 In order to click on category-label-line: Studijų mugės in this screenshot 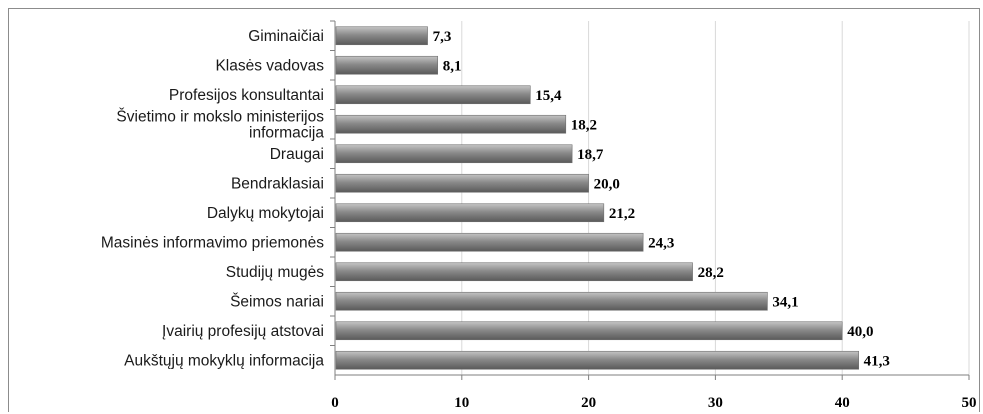, I will do `click(275, 272)`.